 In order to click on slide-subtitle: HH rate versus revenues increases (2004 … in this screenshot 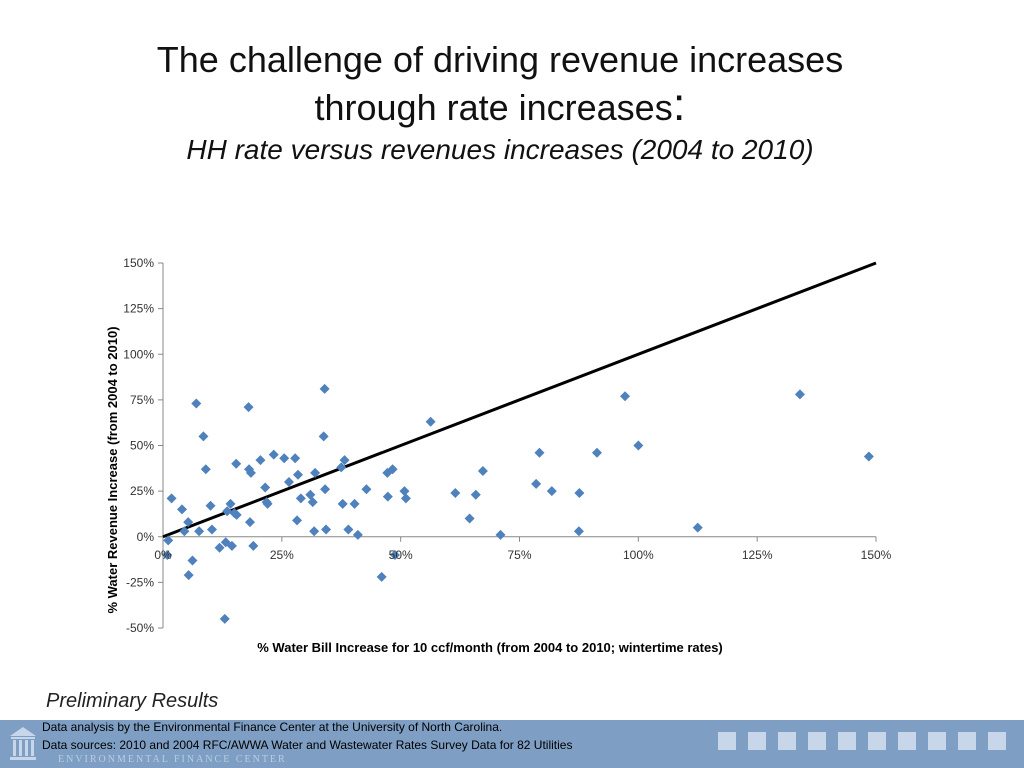, I will do `click(500, 149)`.